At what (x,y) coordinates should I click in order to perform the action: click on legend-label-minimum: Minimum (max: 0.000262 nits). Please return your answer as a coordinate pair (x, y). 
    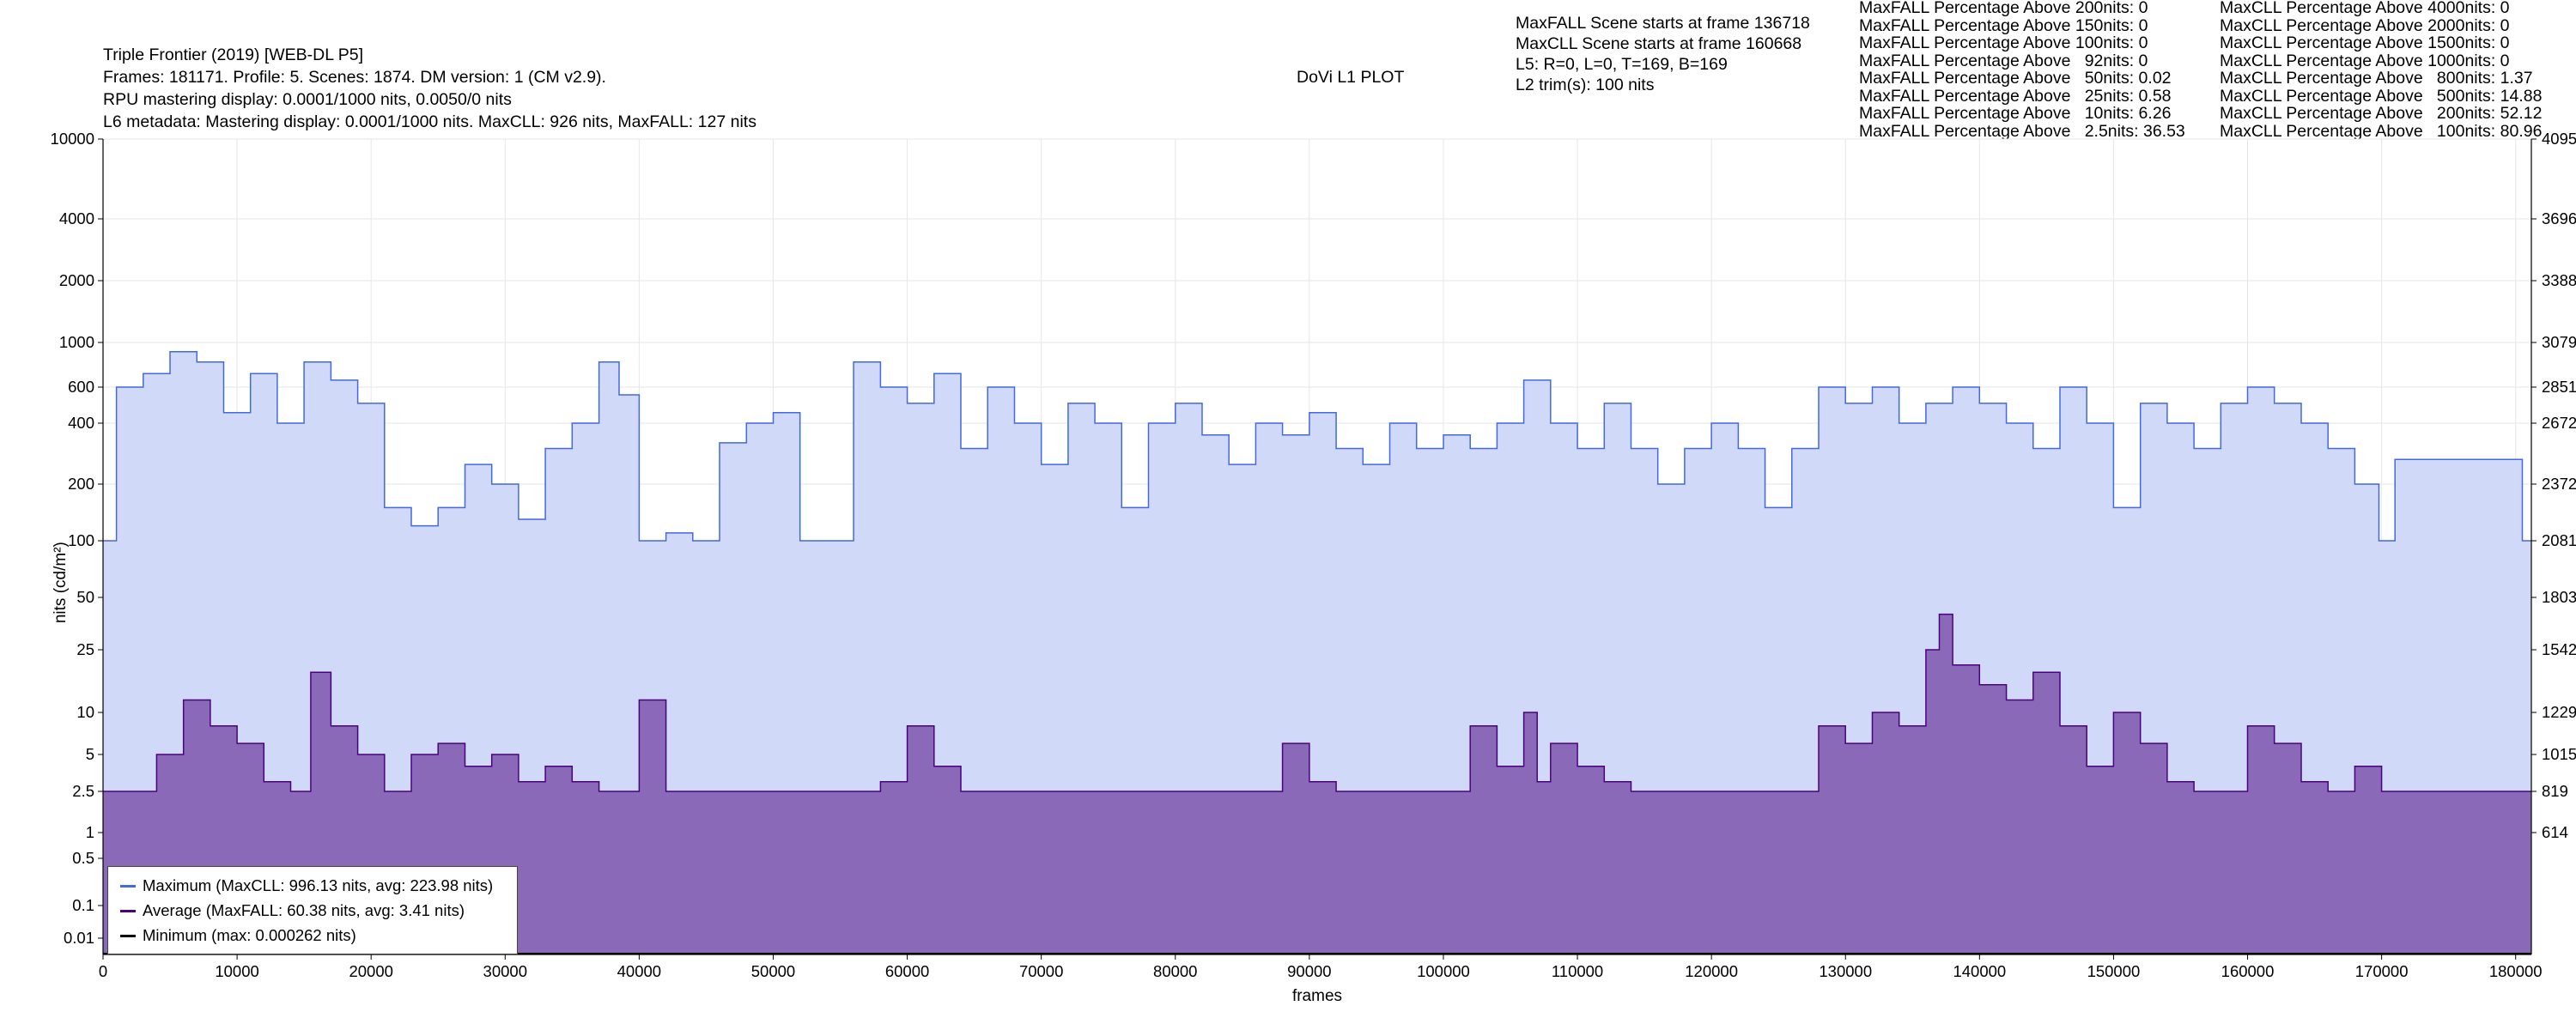
    Looking at the image, I should click on (250, 935).